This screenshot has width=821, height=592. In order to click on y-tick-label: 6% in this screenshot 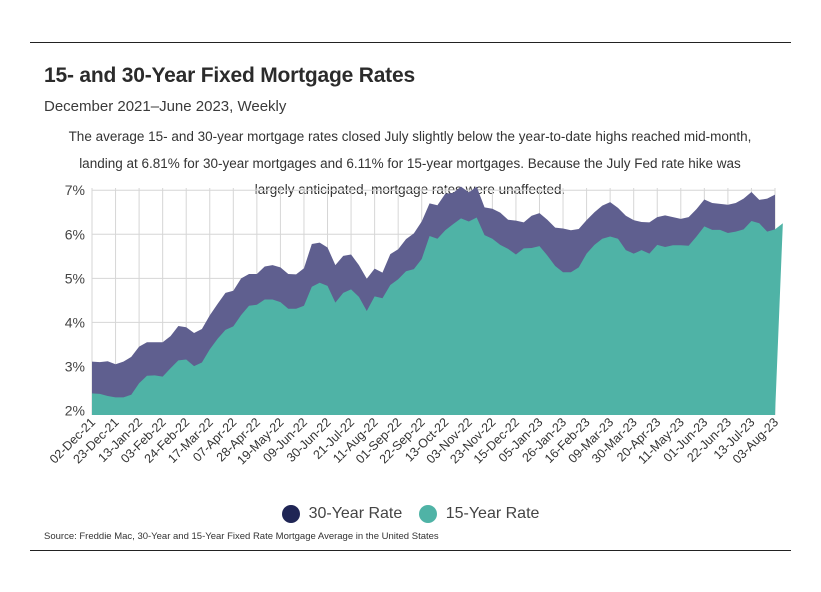, I will do `click(75, 234)`.